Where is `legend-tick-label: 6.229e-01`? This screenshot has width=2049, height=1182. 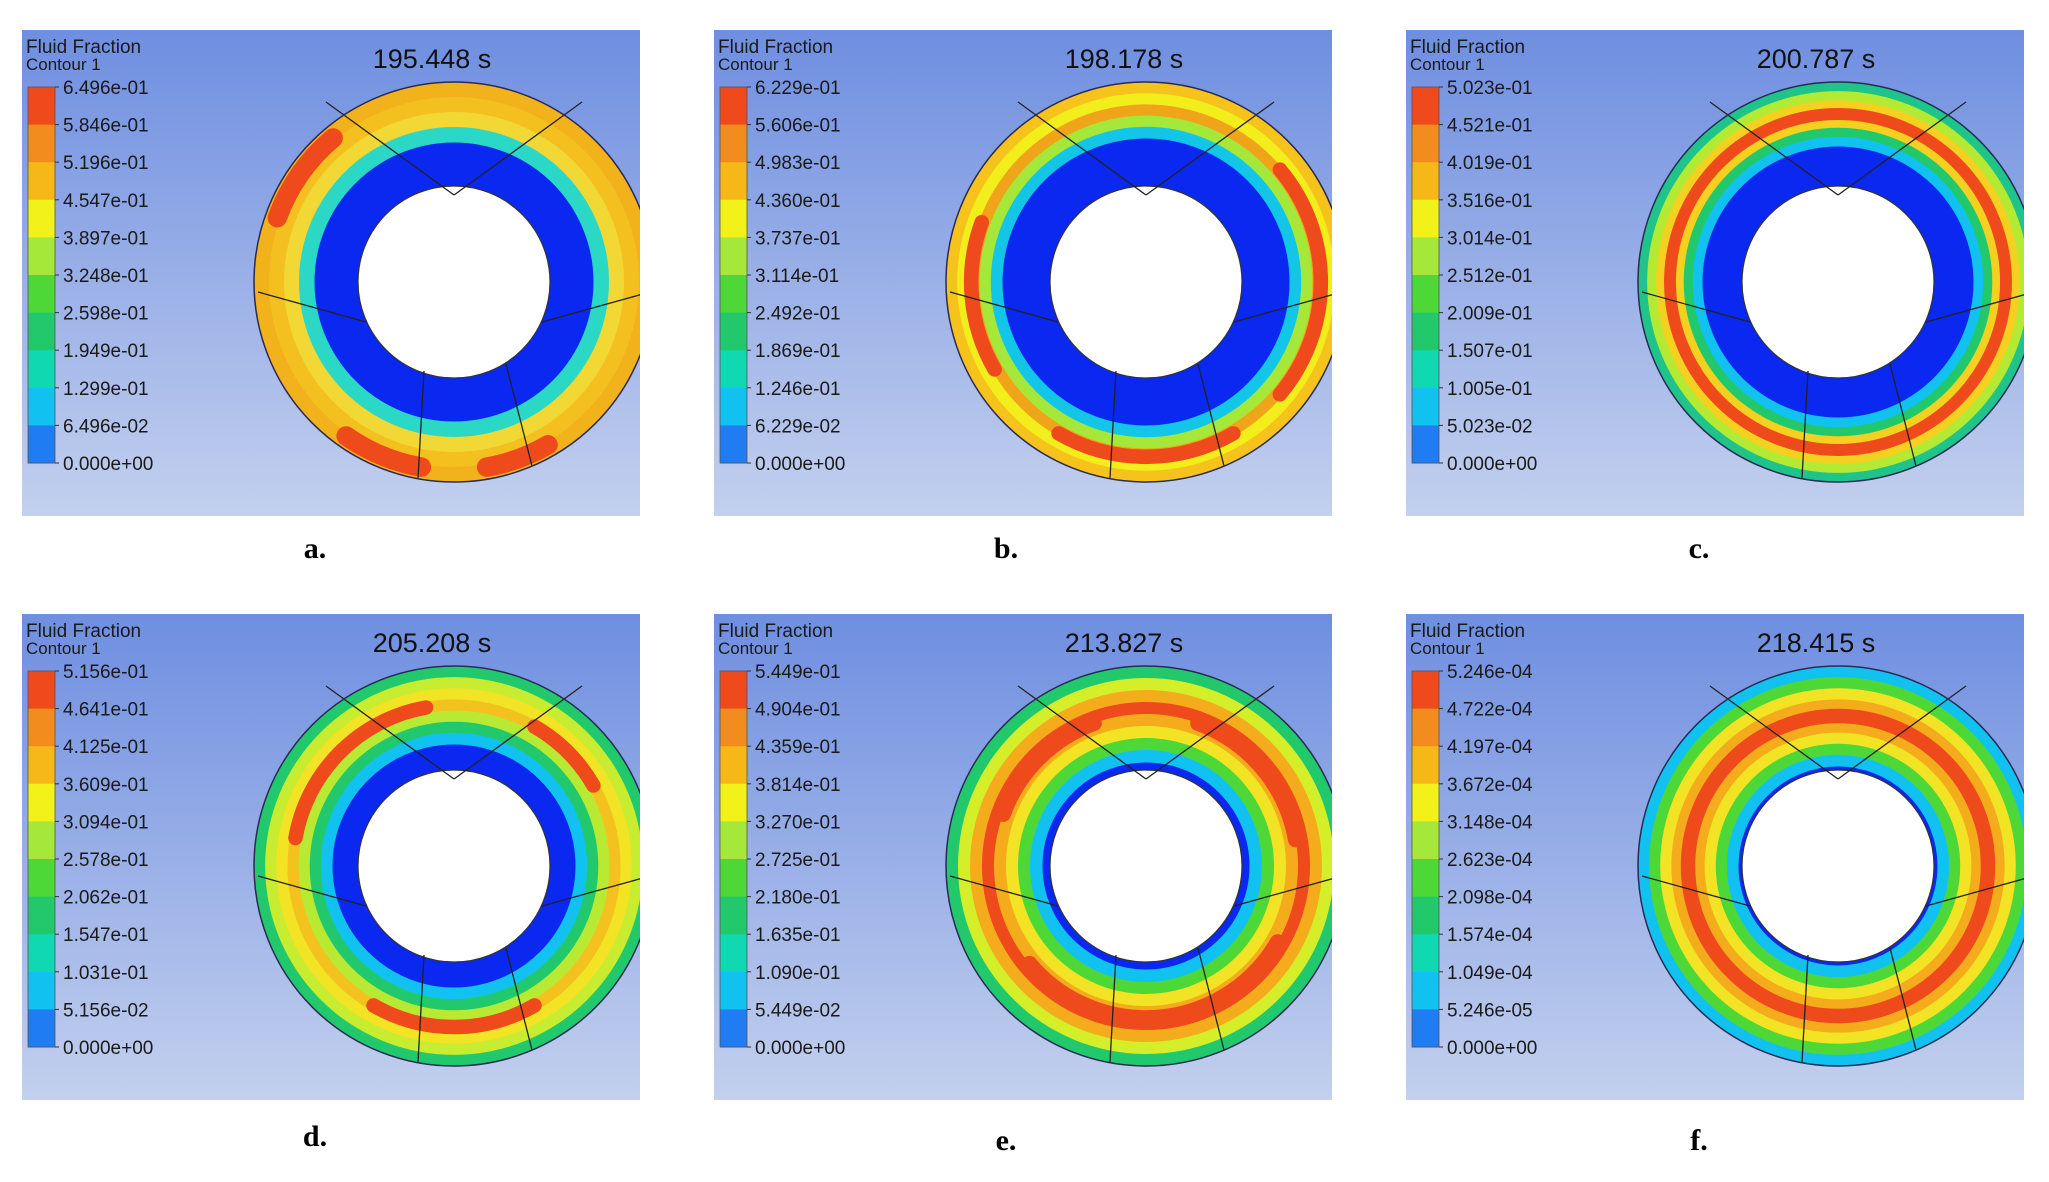
legend-tick-label: 6.229e-01 is located at coordinates (798, 88).